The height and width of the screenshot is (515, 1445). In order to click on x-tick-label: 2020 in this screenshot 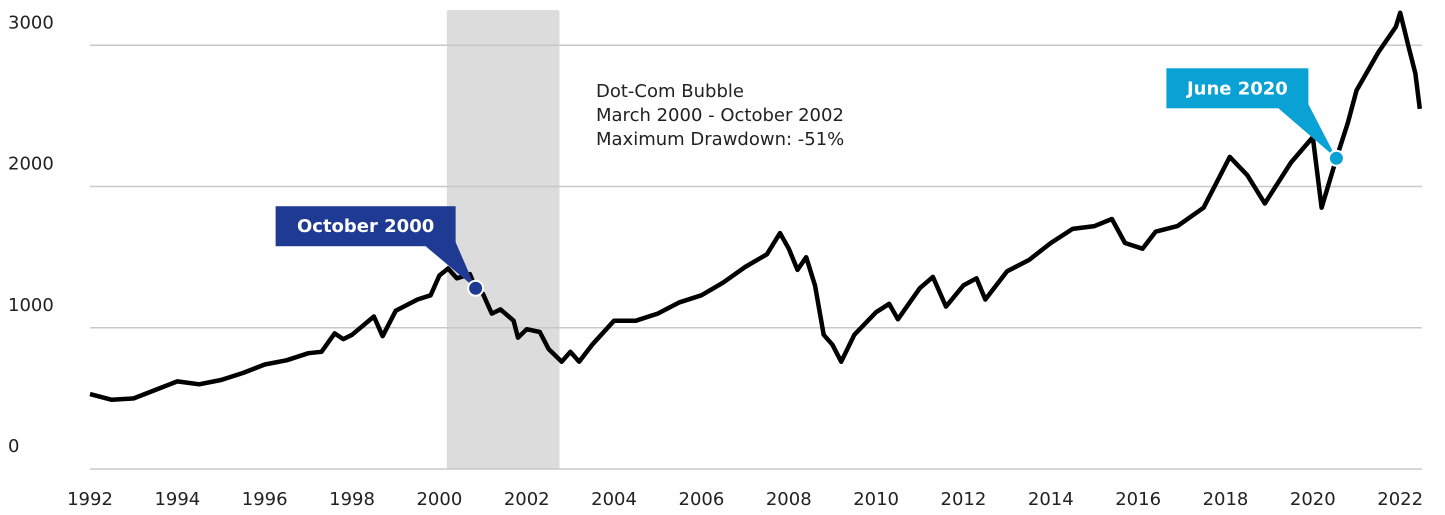, I will do `click(1313, 499)`.